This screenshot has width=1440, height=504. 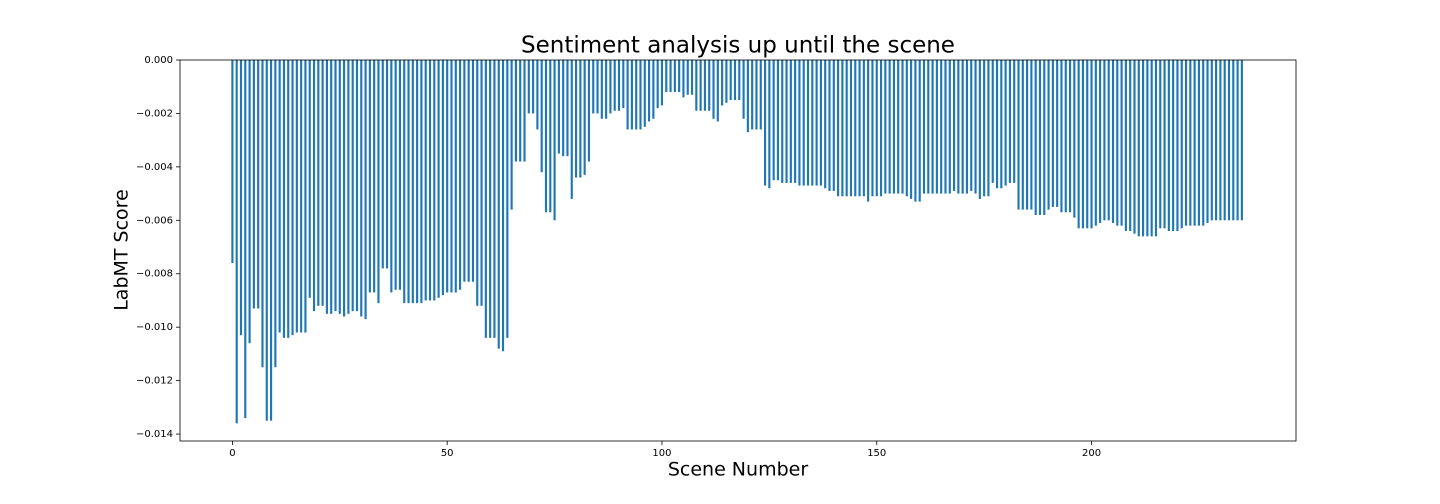 What do you see at coordinates (122, 250) in the screenshot?
I see `y-axis-label: LabMT Score` at bounding box center [122, 250].